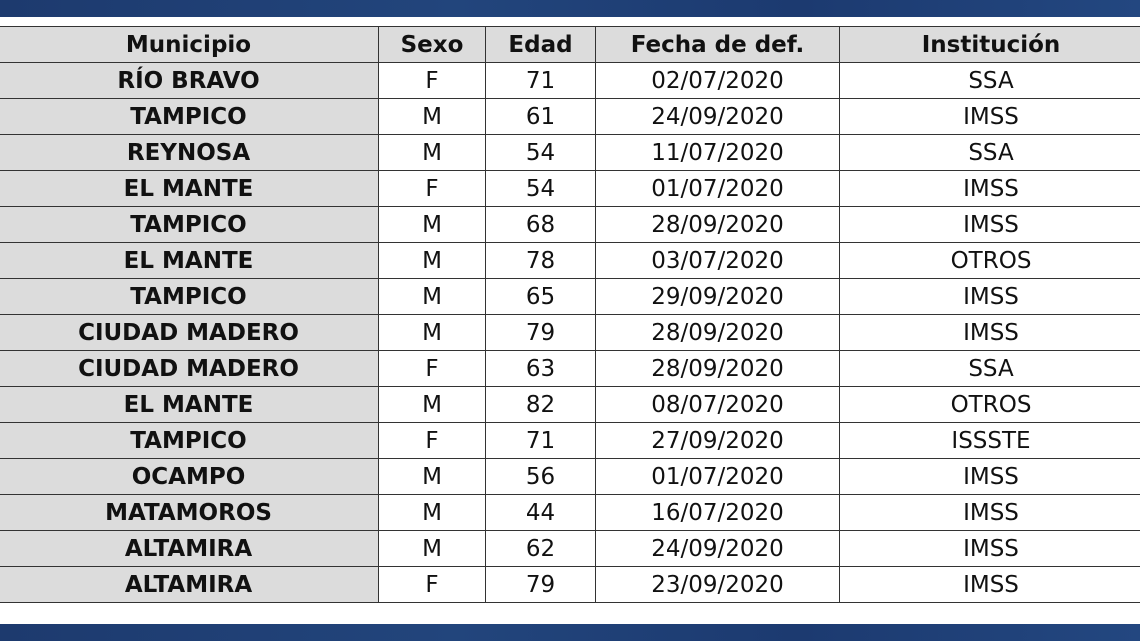 The width and height of the screenshot is (1140, 641). Describe the element at coordinates (989, 44) in the screenshot. I see `header-institucion: Institución` at that location.